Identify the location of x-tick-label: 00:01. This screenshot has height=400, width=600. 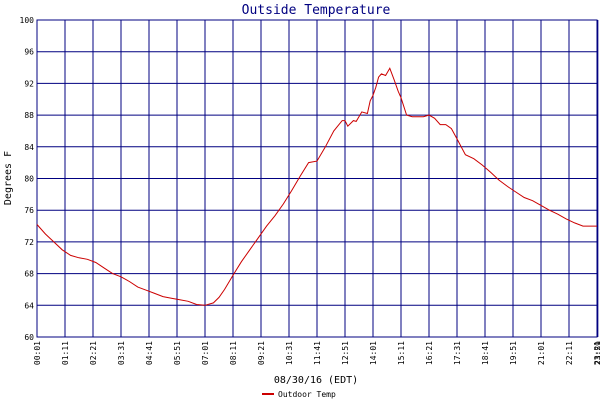
(37, 353).